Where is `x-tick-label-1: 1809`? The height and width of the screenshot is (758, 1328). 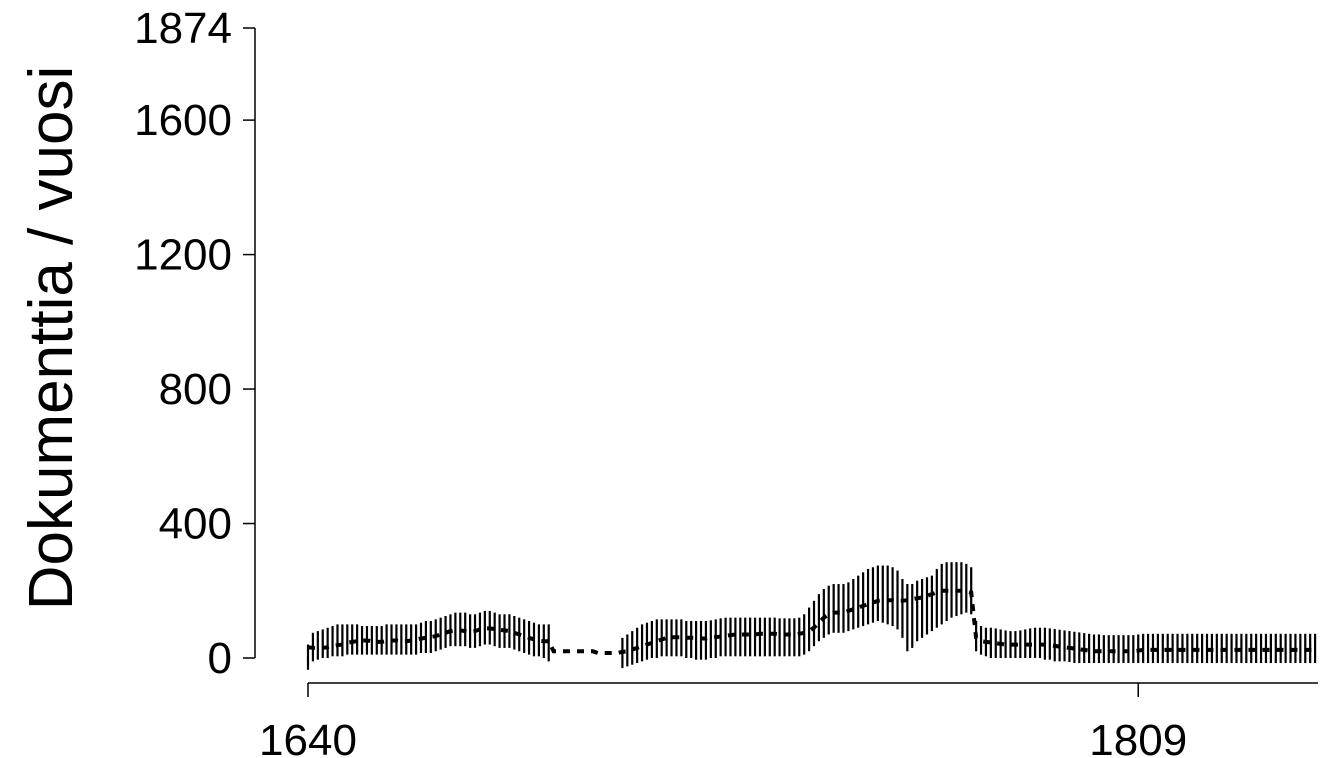 x-tick-label-1: 1809 is located at coordinates (1138, 737).